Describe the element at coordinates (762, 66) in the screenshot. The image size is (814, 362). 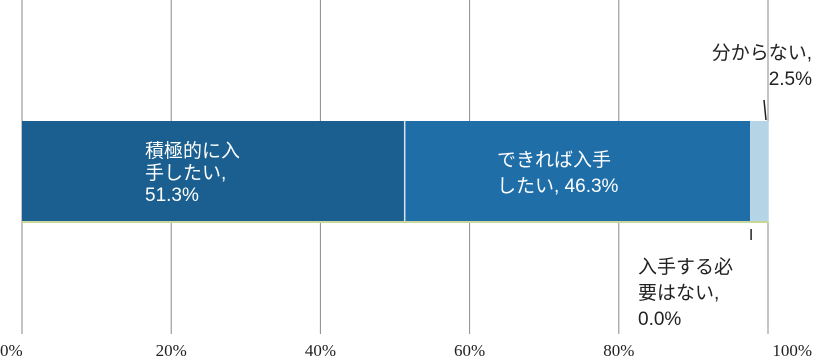
I see `callout-label: 分からない, 2.5%` at that location.